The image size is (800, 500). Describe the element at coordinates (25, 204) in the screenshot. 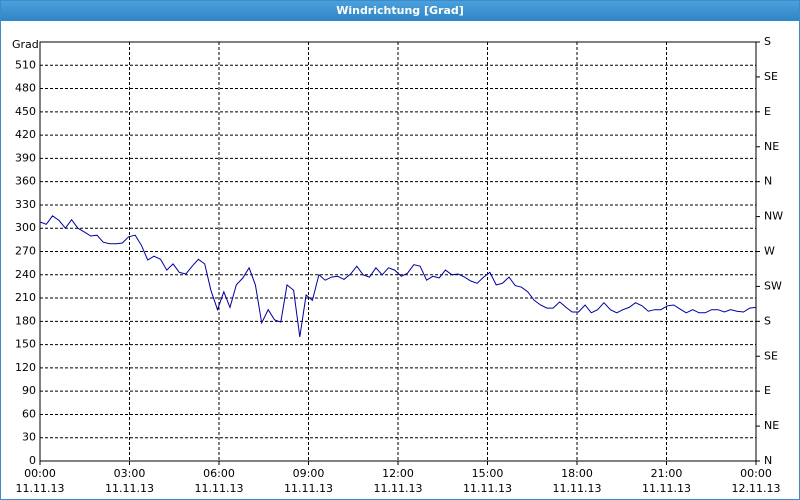

I see `y-tick-label: 330` at that location.